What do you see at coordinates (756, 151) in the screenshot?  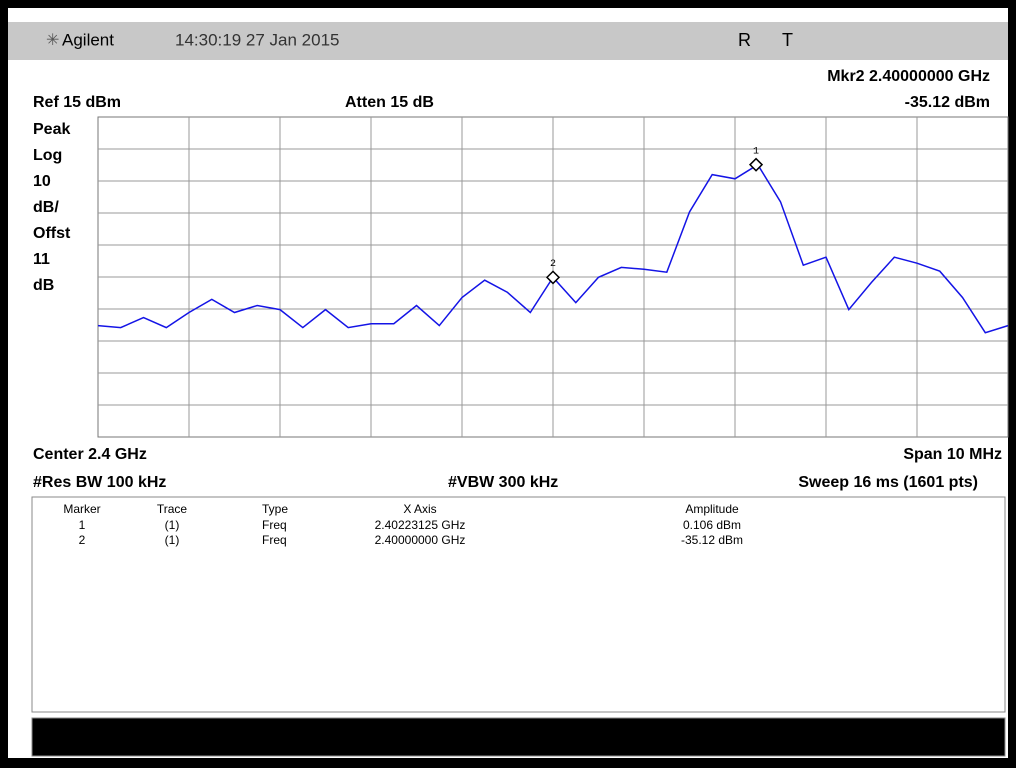 I see `marker-label: 1` at bounding box center [756, 151].